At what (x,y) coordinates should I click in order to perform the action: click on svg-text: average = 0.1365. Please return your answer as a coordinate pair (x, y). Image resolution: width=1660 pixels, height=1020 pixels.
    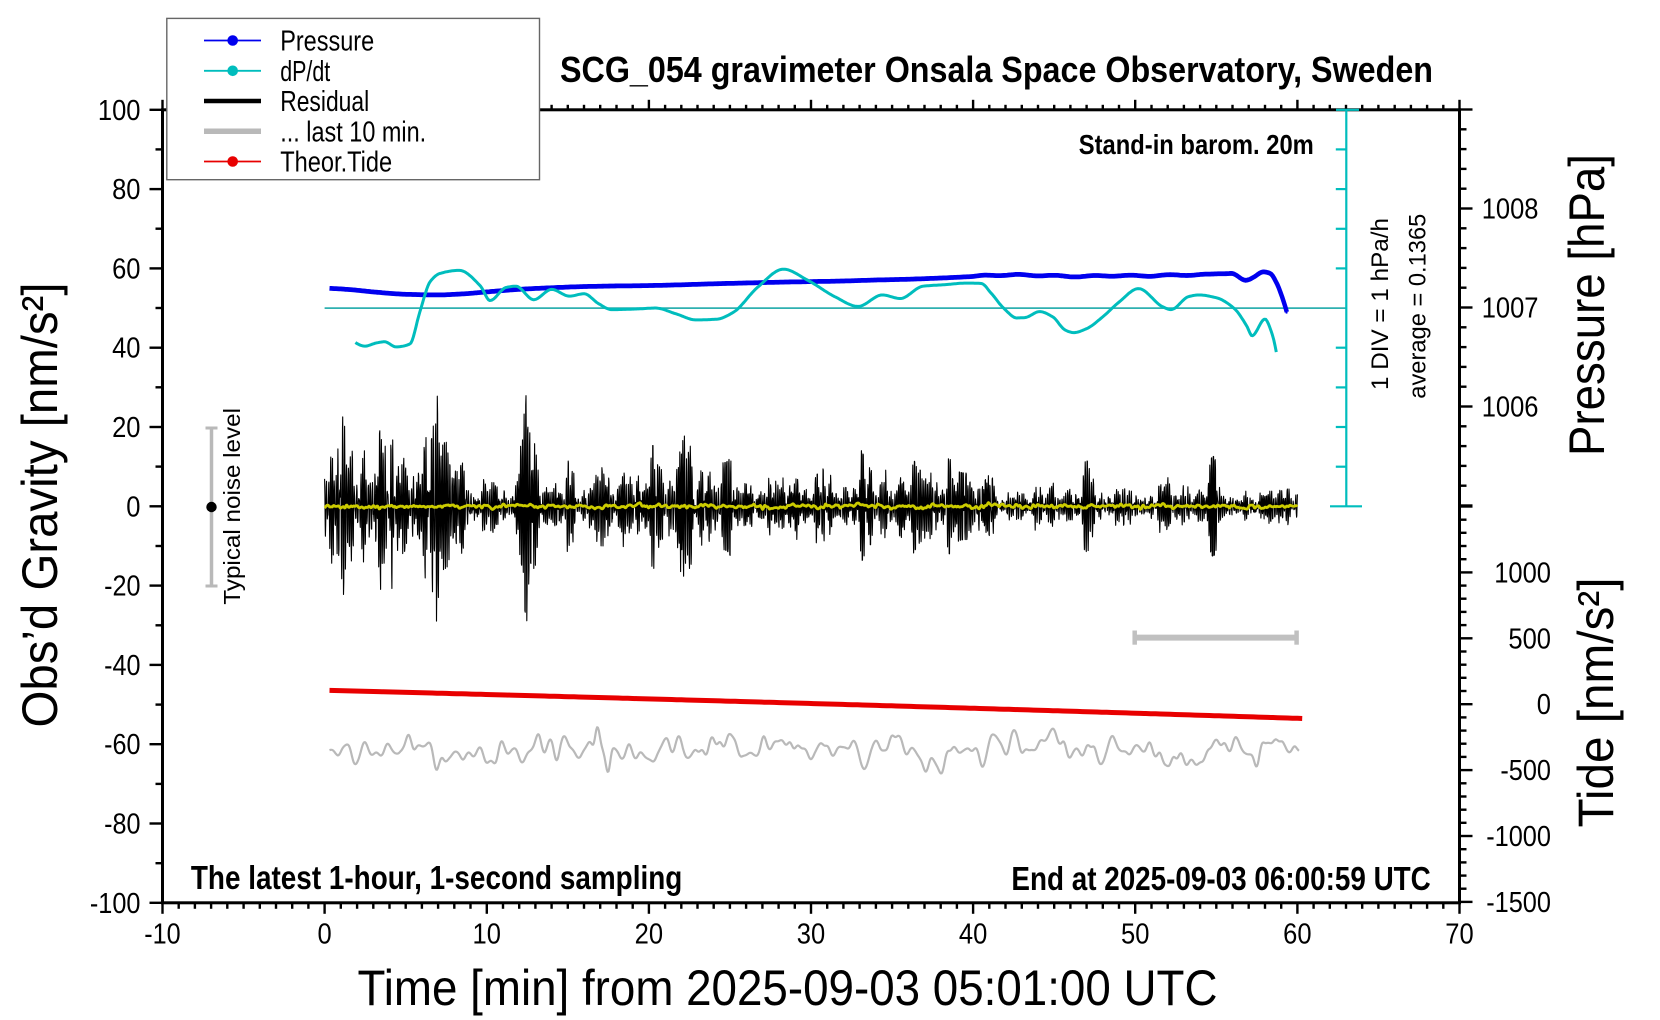
    Looking at the image, I should click on (1418, 306).